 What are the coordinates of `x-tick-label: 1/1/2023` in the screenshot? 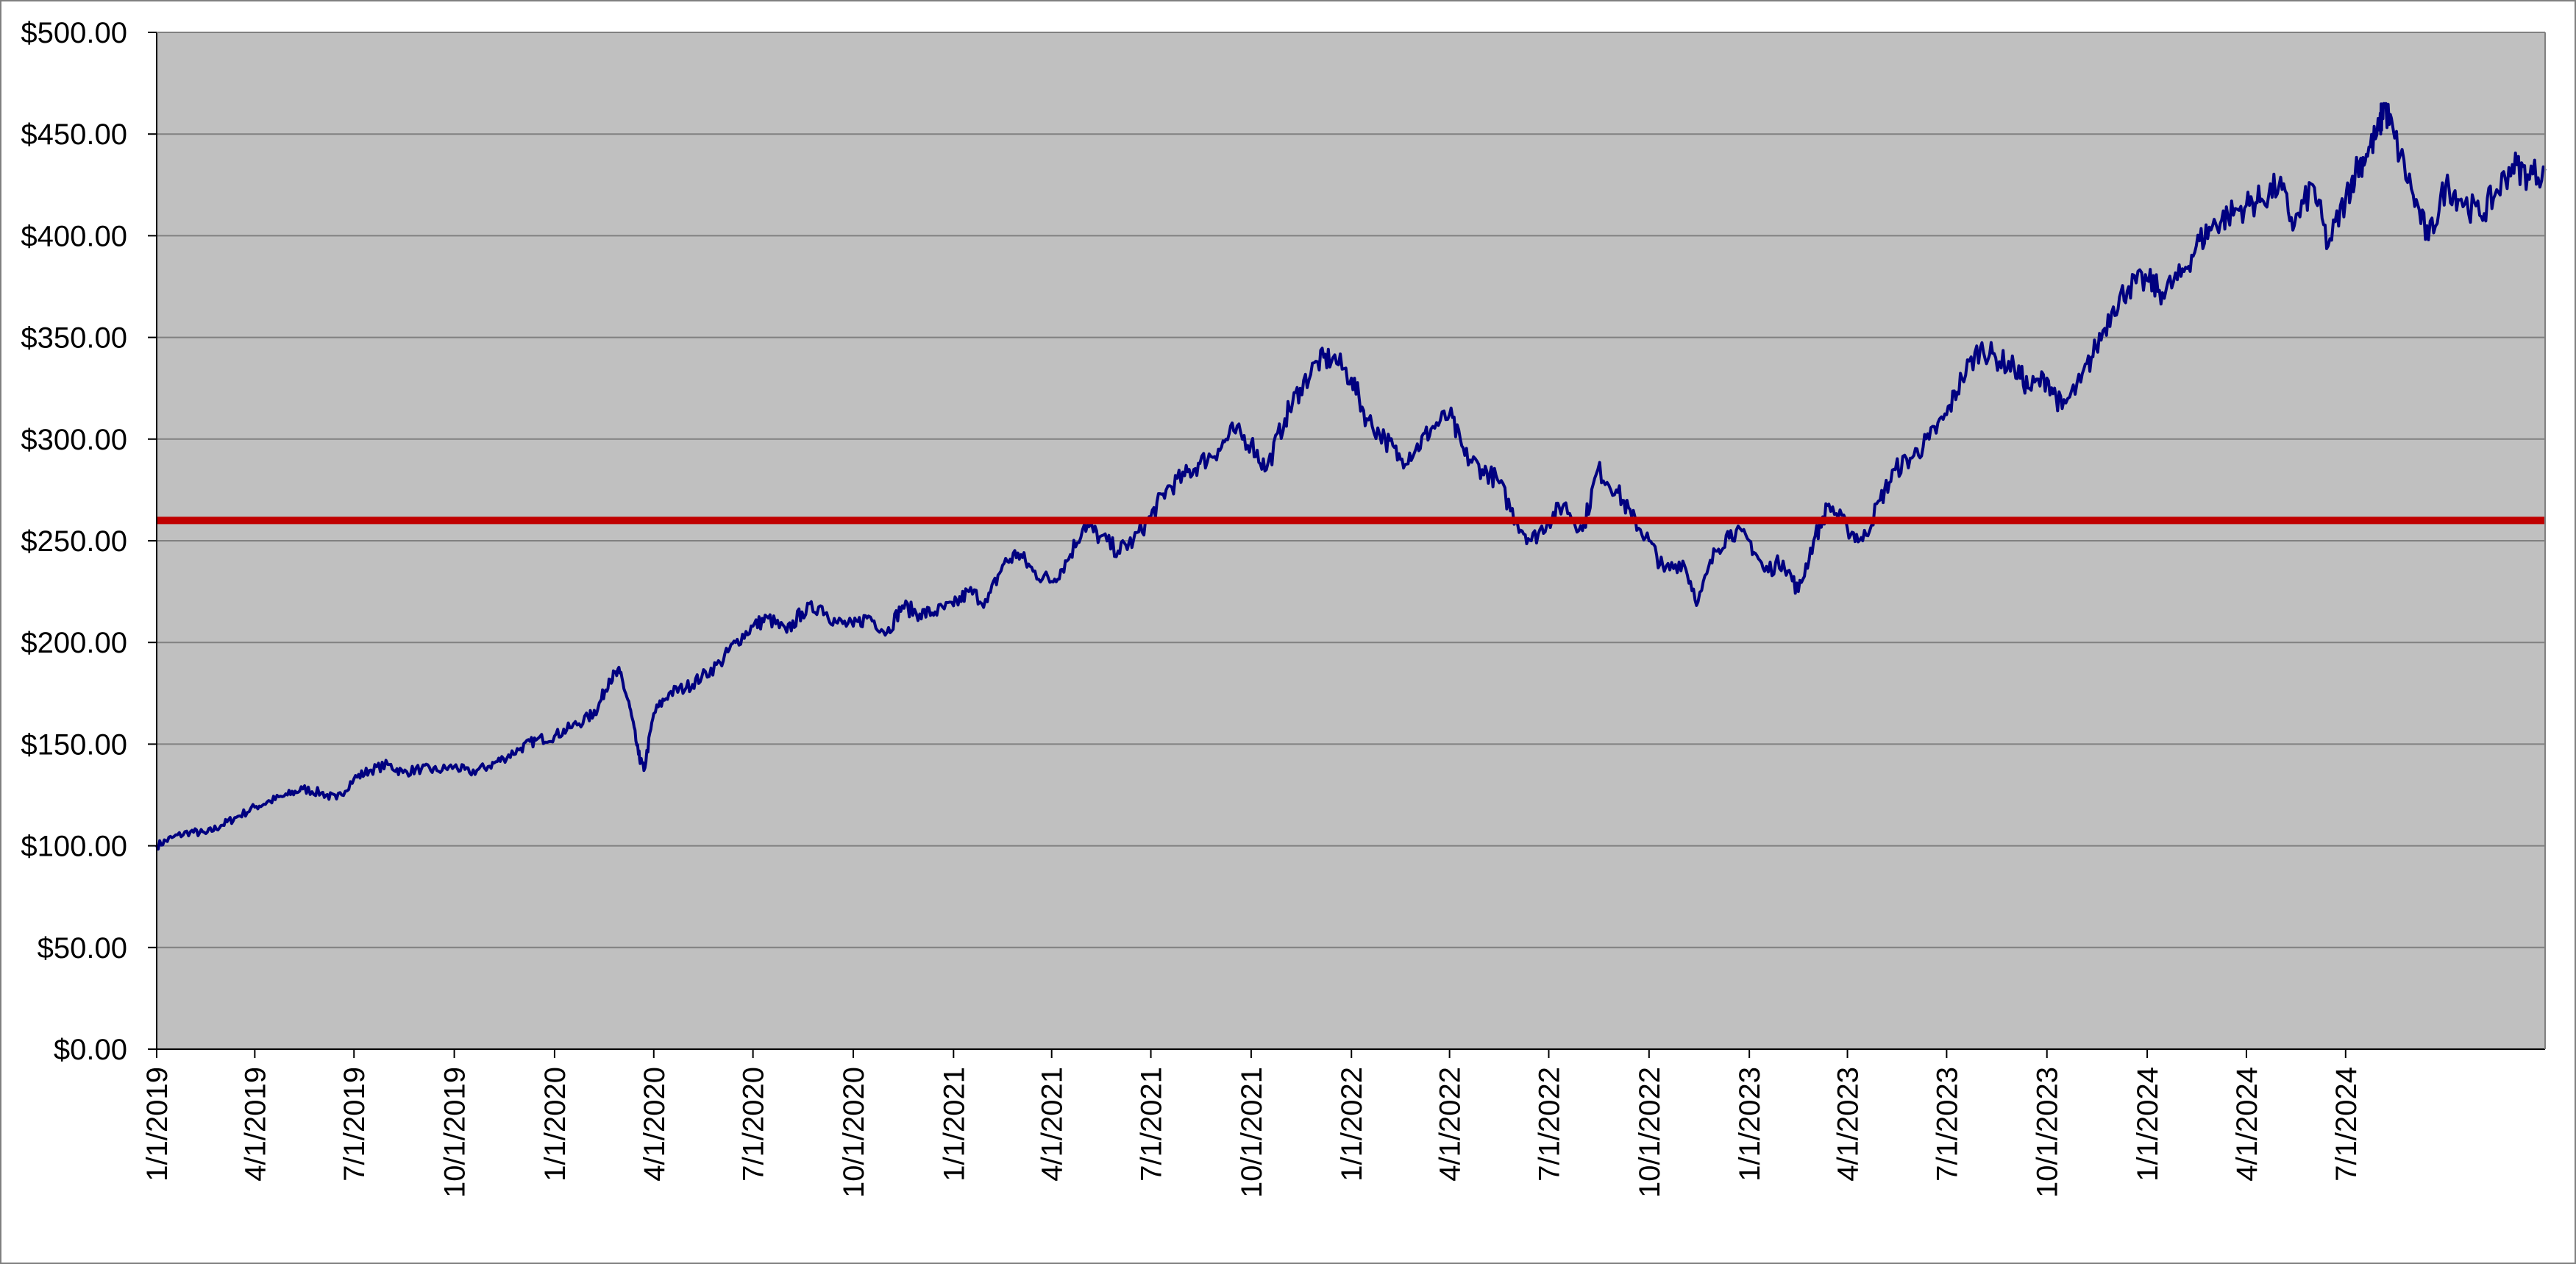 It's located at (1750, 1124).